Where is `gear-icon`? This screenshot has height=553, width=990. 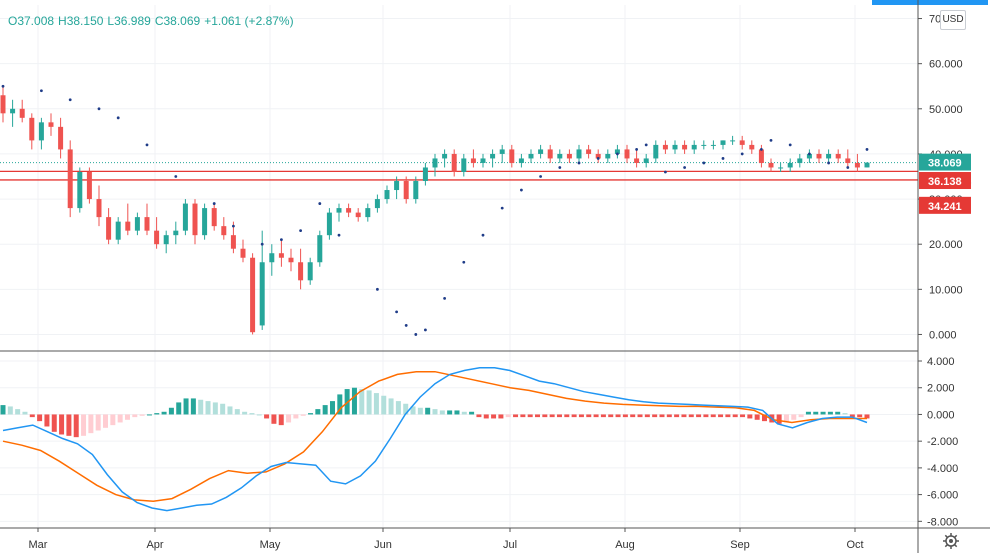
gear-icon is located at coordinates (951, 541).